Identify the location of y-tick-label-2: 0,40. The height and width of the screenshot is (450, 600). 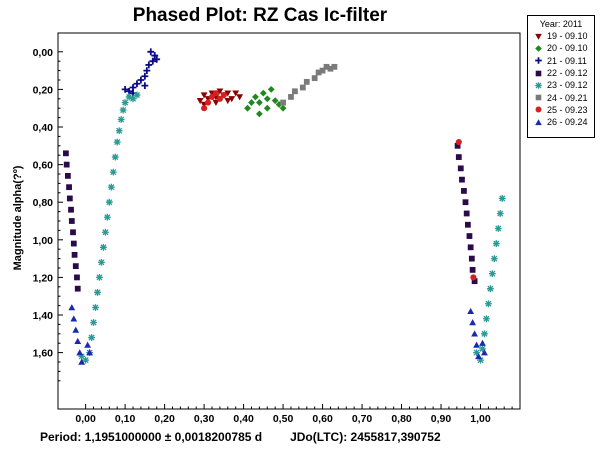
(43, 128).